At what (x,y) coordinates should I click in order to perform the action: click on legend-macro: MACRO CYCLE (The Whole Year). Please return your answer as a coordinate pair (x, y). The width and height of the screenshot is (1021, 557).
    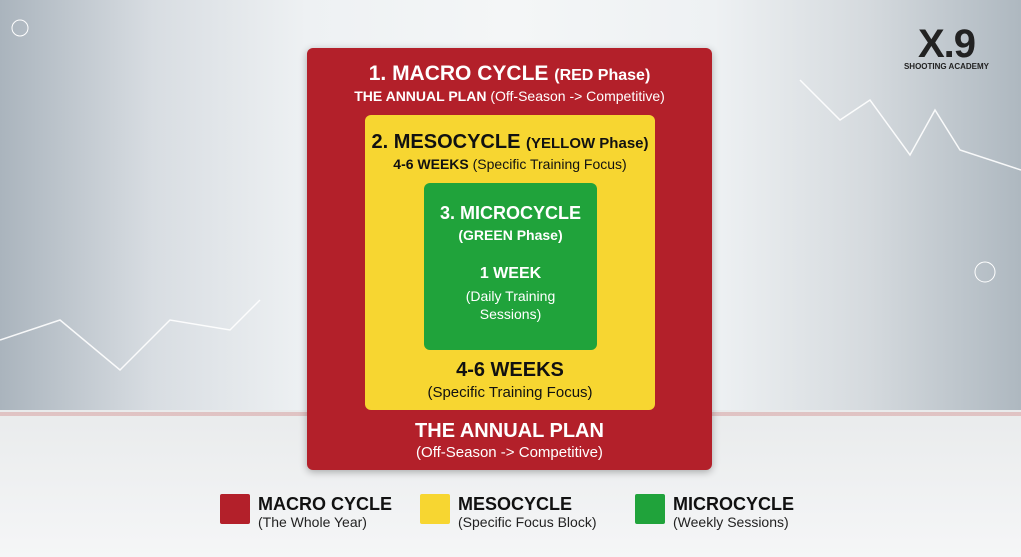
    Looking at the image, I should click on (306, 512).